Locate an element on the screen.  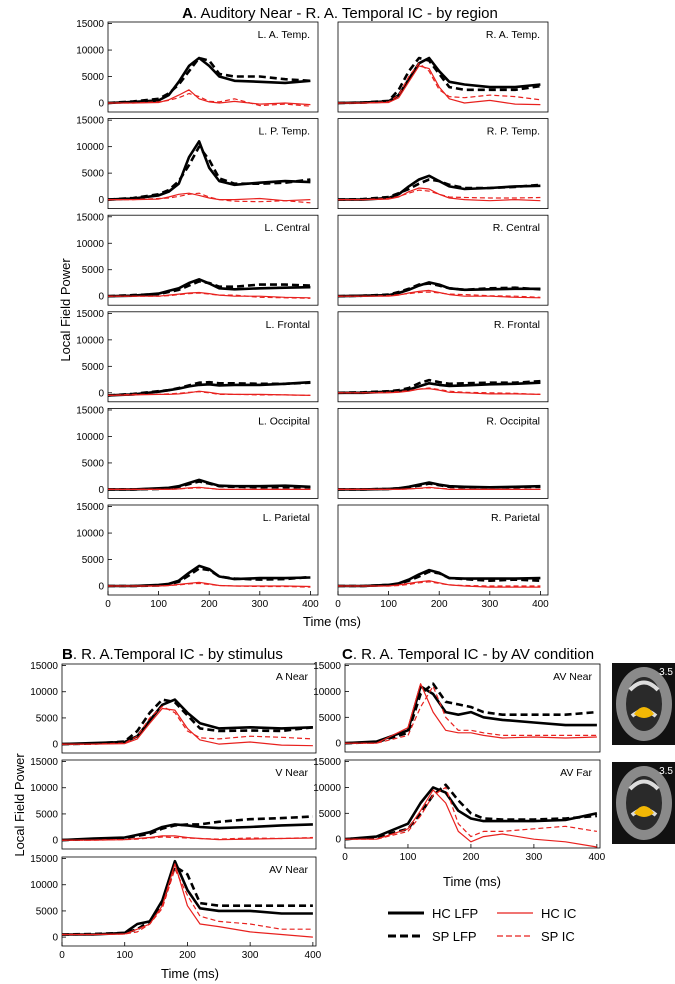
image-label: 3.5 is located at coordinates (666, 672).